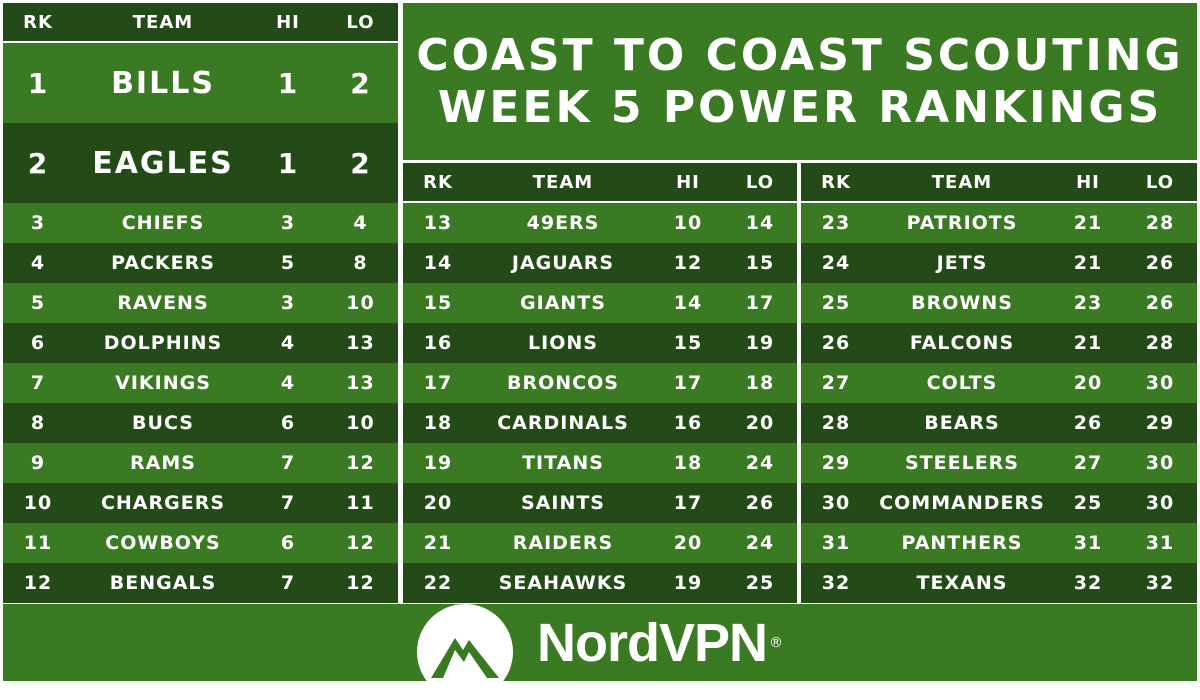  I want to click on lo-cell: 10, so click(360, 303).